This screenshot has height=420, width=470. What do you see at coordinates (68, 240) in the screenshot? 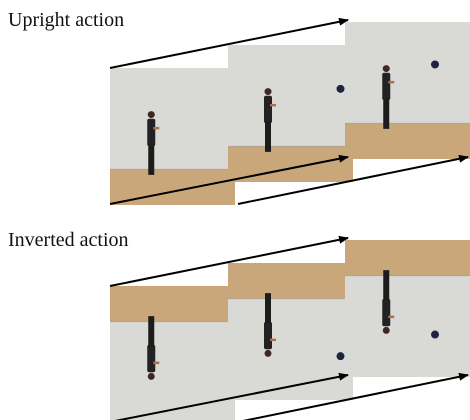
I see `inverted-label: Inverted action` at bounding box center [68, 240].